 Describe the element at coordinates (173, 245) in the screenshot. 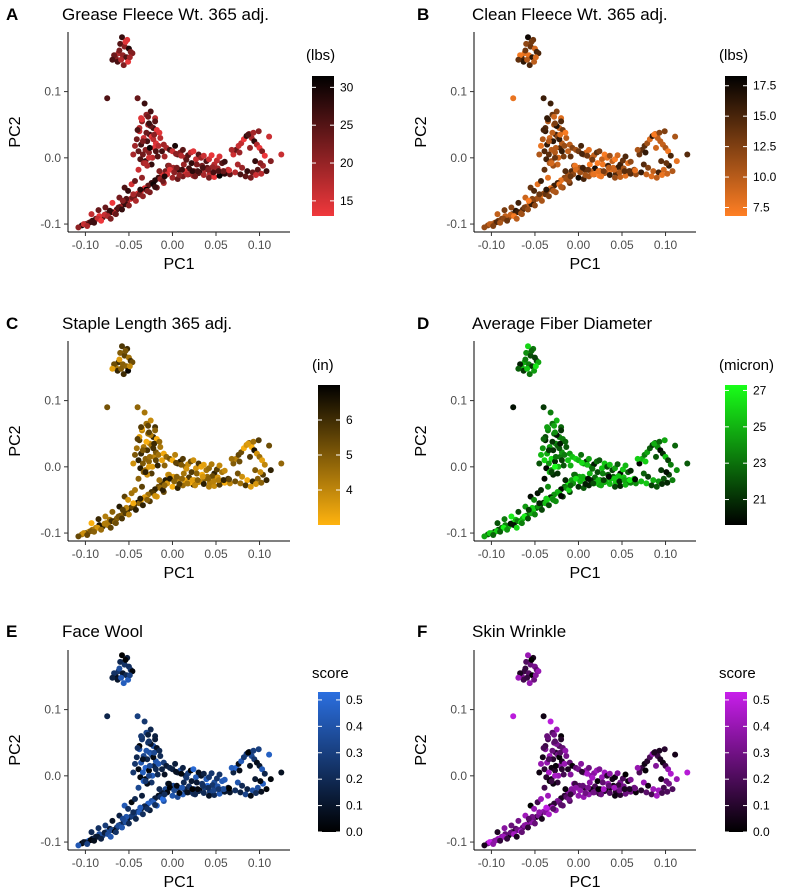

I see `x-tick-label: 0.00` at that location.